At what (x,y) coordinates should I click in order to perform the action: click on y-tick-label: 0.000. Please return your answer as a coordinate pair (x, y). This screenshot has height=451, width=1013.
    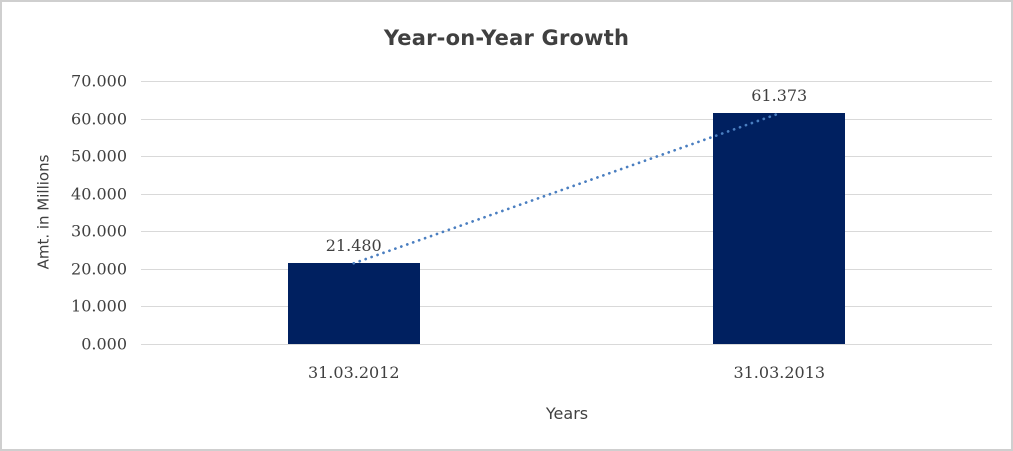
    Looking at the image, I should click on (104, 344).